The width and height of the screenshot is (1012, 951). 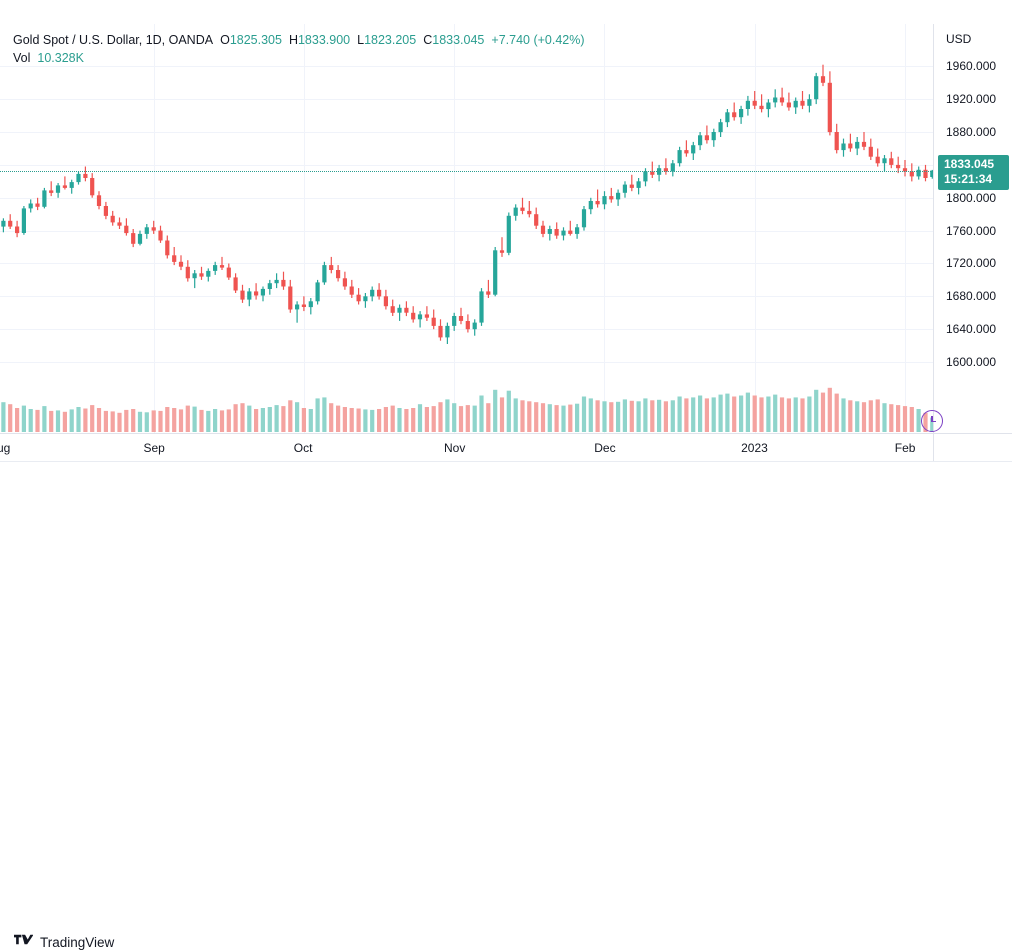 I want to click on price-axis-tick-label: 1760.000, so click(x=971, y=230).